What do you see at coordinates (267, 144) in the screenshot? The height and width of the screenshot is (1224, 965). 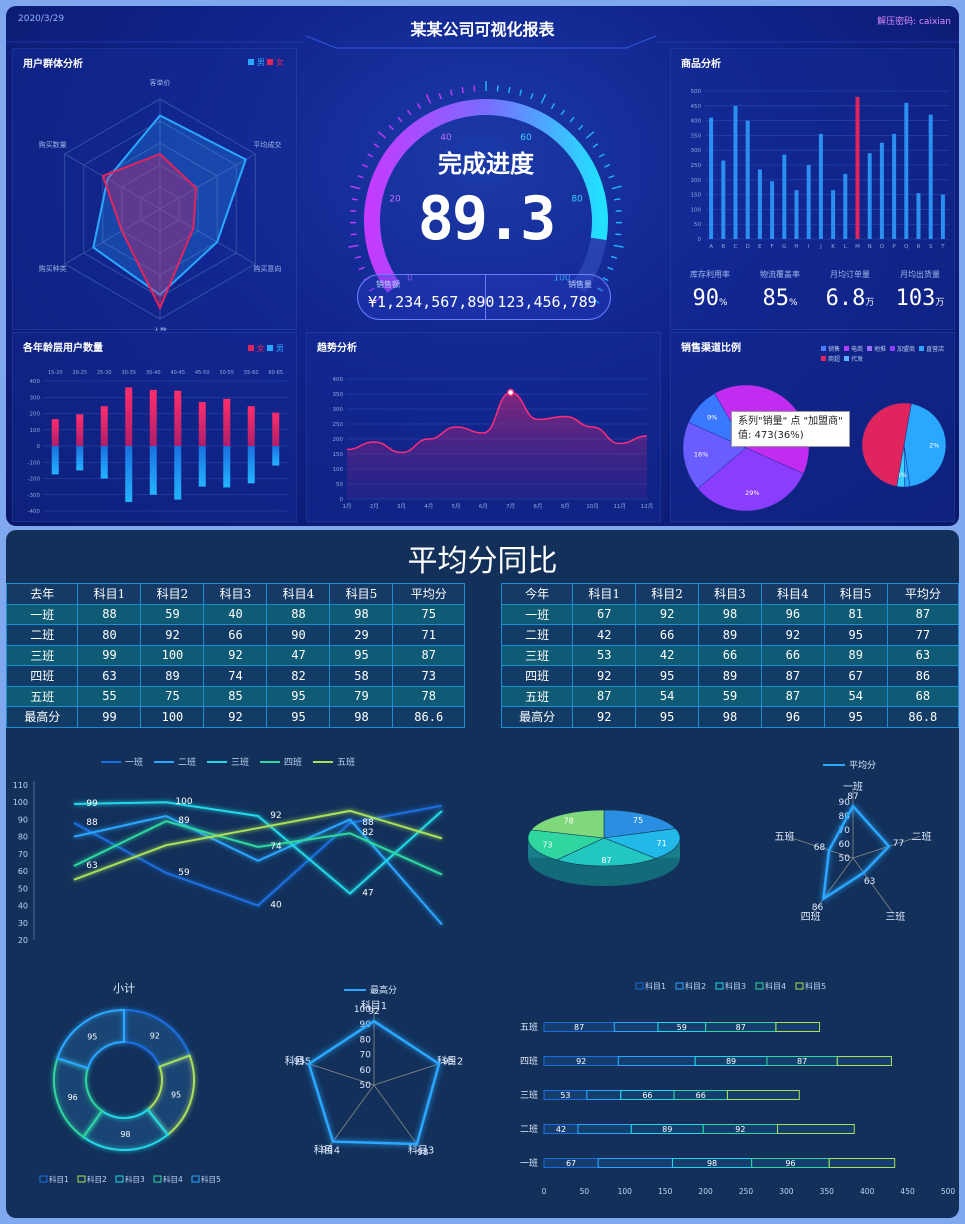 I see `radar-axis-label: 平均成交` at bounding box center [267, 144].